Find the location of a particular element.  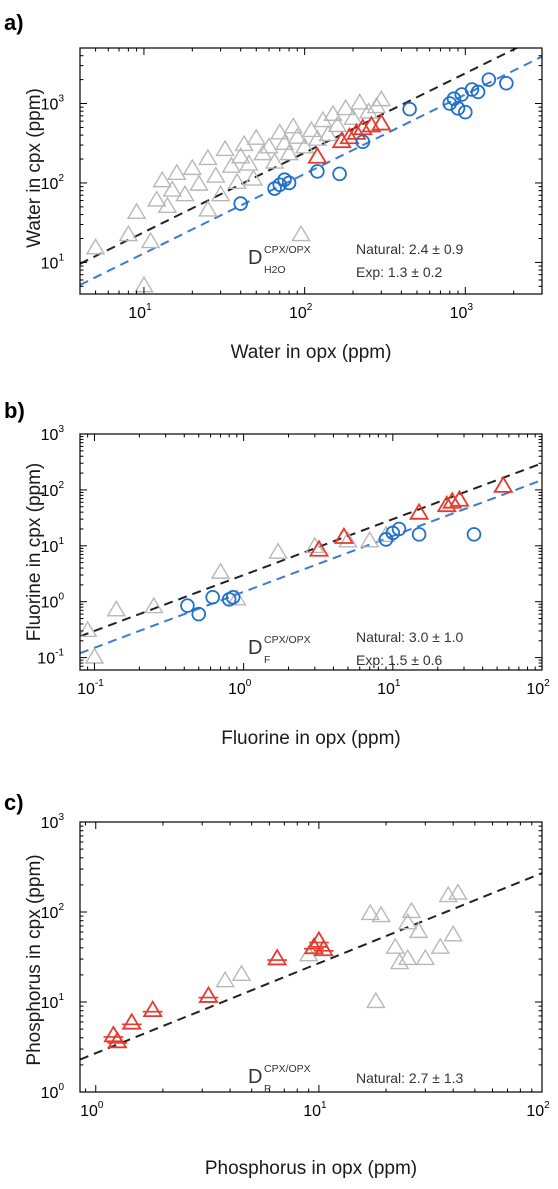

panel-c-xlabel: Phosphorus in opx (ppm) is located at coordinates (311, 1168).